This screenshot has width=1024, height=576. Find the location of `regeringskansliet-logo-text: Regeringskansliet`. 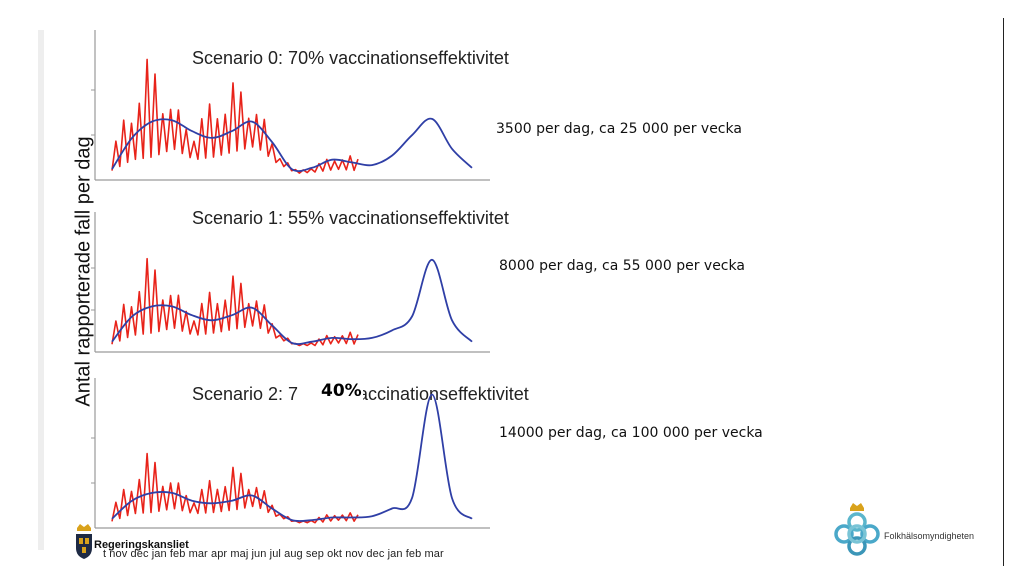

regeringskansliet-logo-text: Regeringskansliet is located at coordinates (141, 545).